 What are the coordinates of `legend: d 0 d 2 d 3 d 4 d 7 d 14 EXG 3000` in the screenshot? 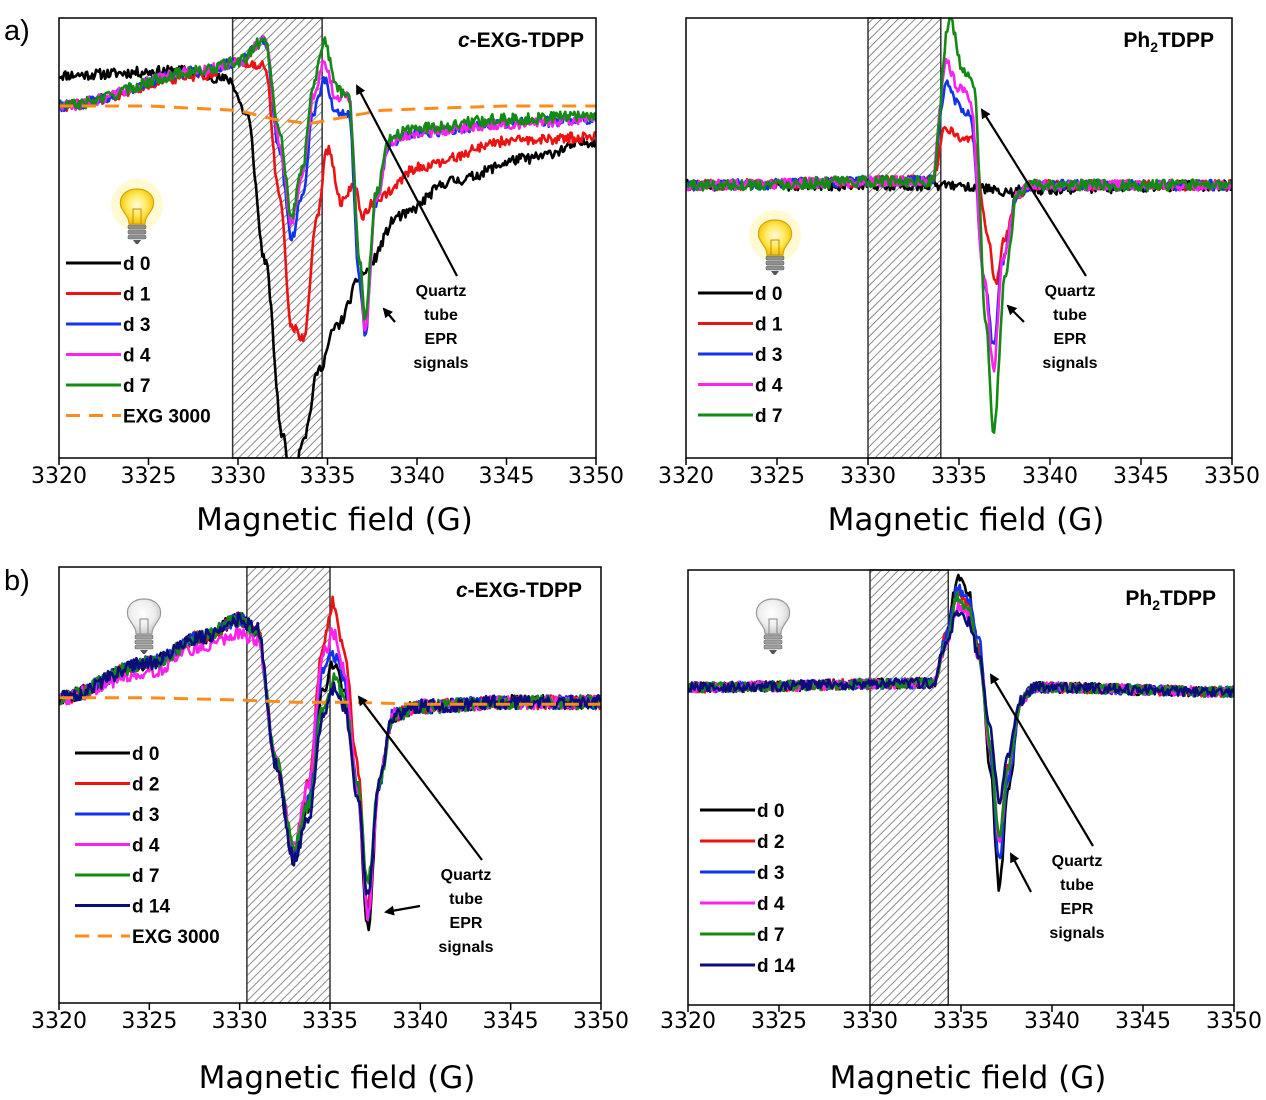 It's located at (147, 846).